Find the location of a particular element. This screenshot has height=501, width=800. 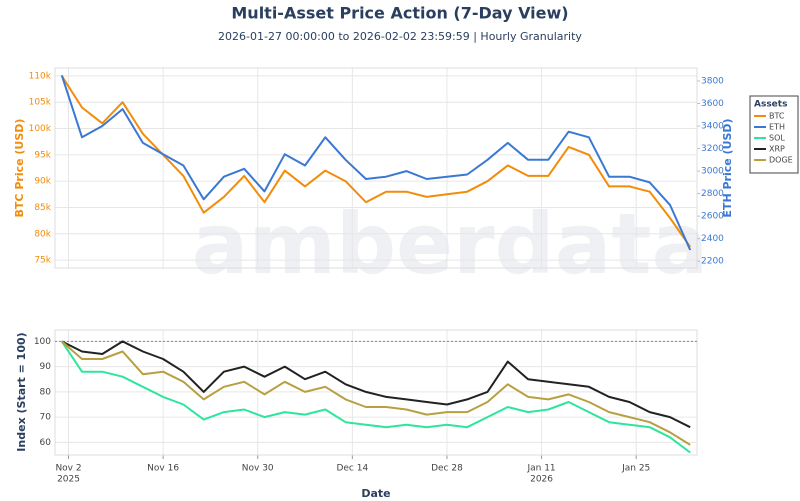

y-tick-label: 80k is located at coordinates (42, 234).